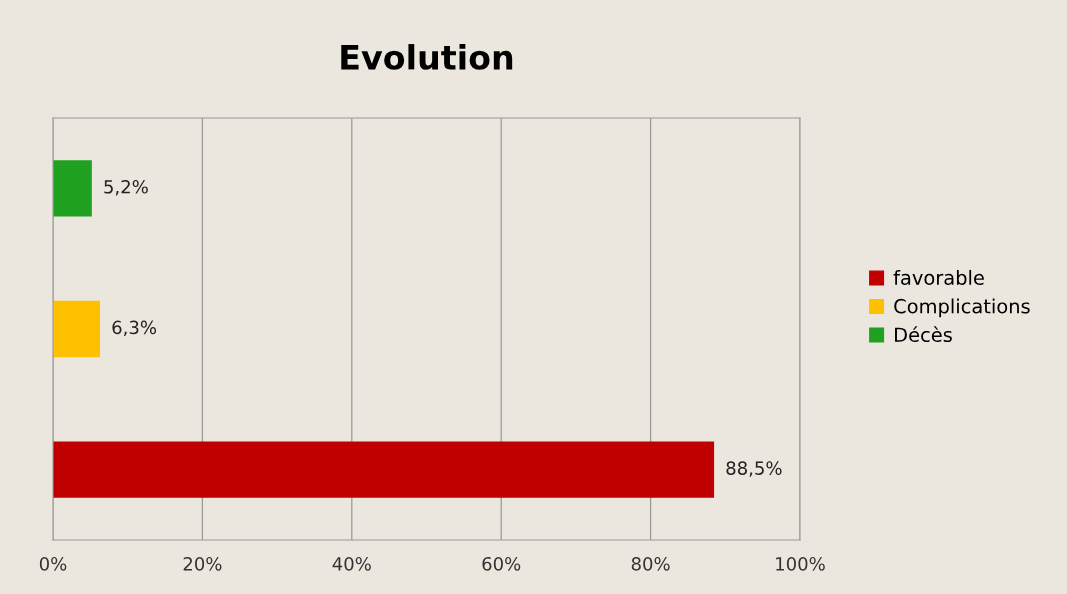 This screenshot has width=1067, height=594. Describe the element at coordinates (754, 469) in the screenshot. I see `data-label: 88,5%` at that location.